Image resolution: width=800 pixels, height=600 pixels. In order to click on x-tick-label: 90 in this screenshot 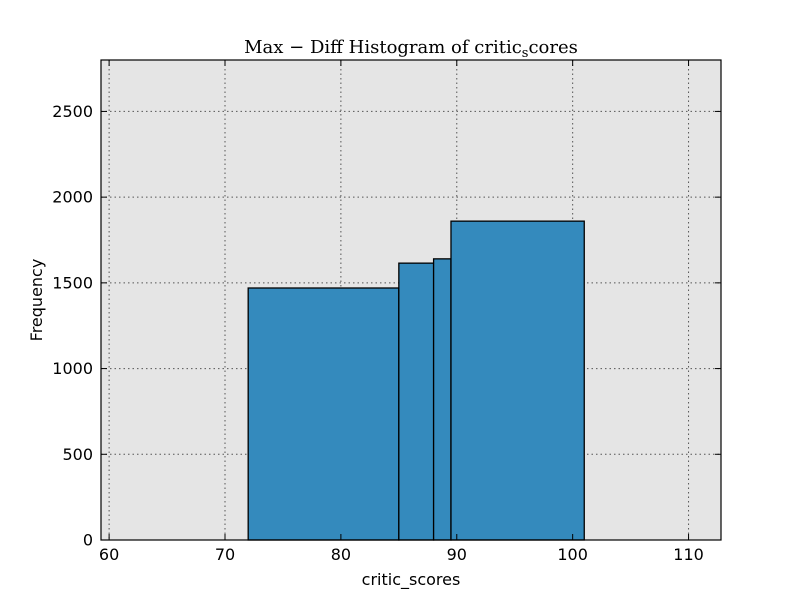, I will do `click(457, 554)`.